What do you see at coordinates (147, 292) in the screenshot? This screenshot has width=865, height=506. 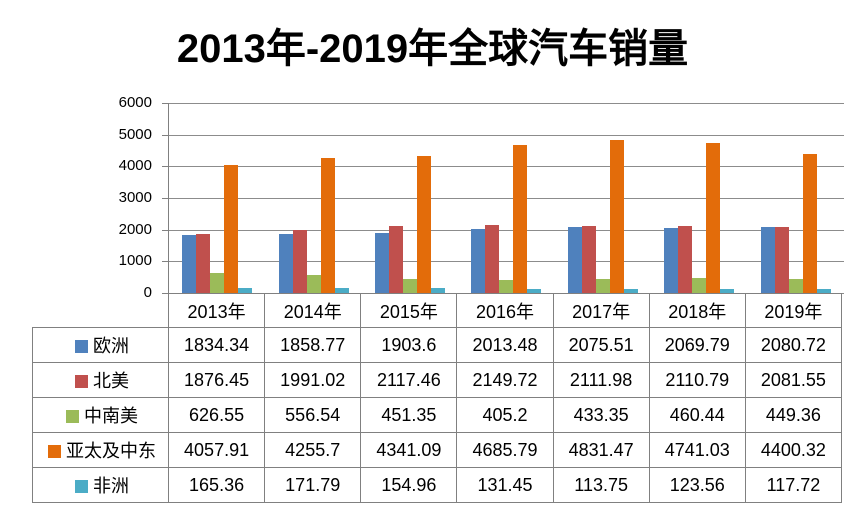 I see `y-axis-label: 0` at bounding box center [147, 292].